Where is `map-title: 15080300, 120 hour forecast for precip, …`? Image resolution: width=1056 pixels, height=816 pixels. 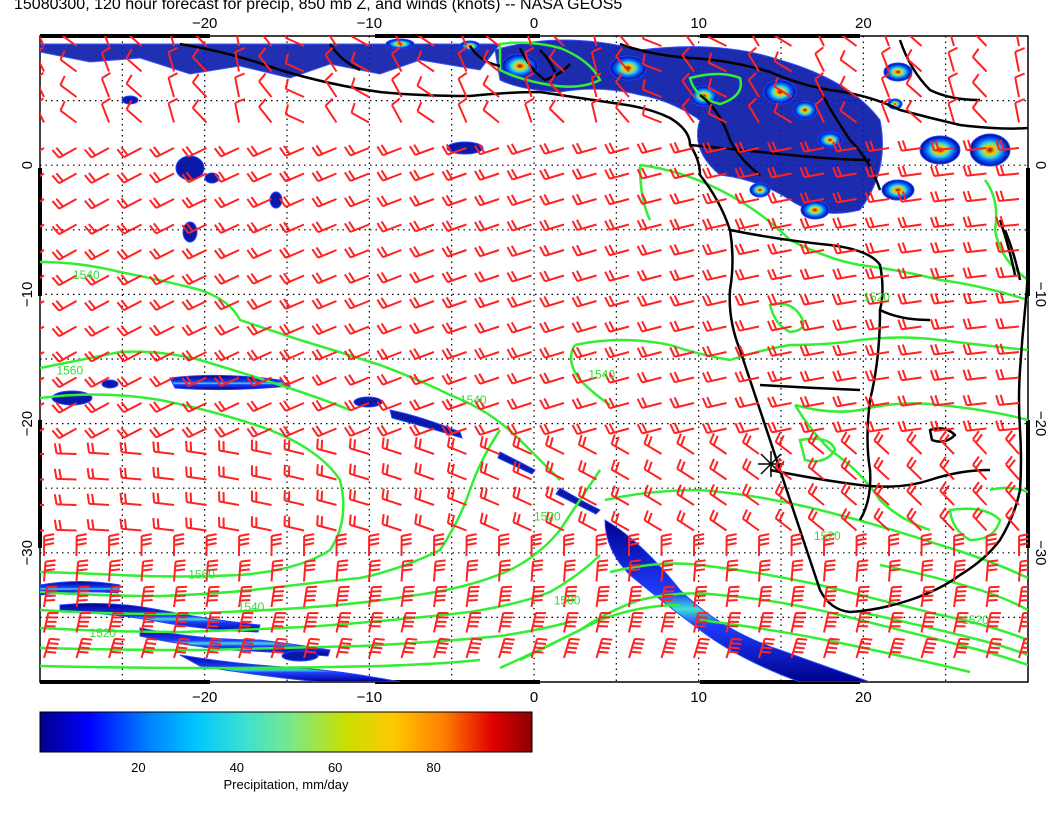
map-title: 15080300, 120 hour forecast for precip, … is located at coordinates (318, 6).